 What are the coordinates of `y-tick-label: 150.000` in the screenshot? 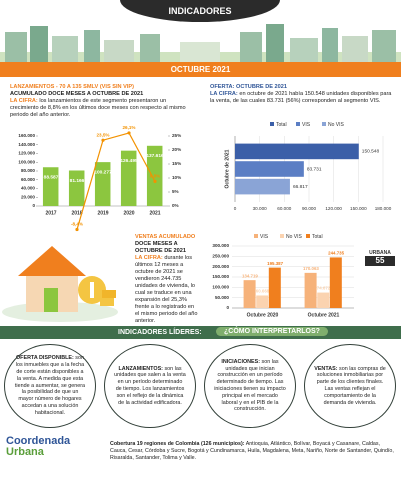 It's located at (220, 276).